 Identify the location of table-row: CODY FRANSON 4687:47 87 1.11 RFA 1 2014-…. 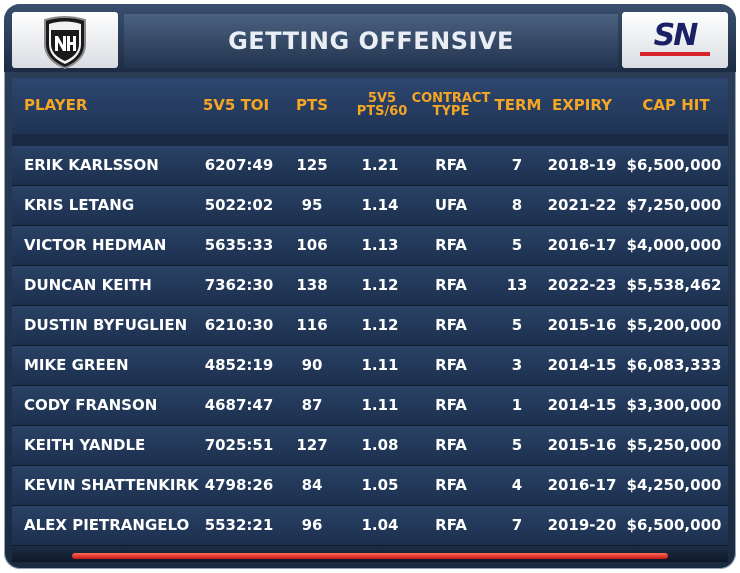
(370, 406).